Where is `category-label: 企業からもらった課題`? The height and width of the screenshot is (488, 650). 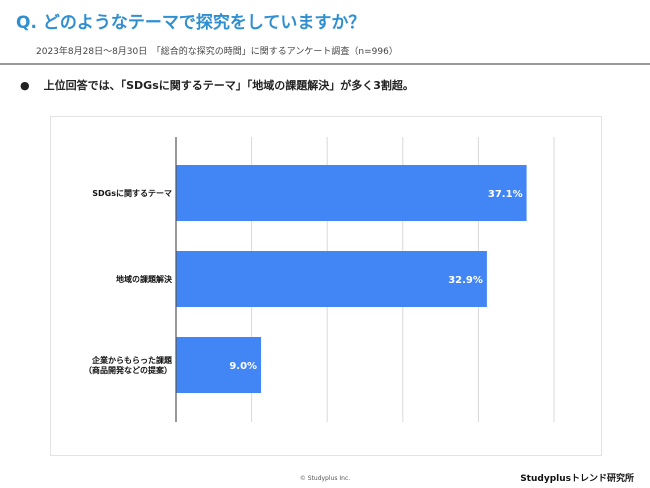 category-label: 企業からもらった課題 is located at coordinates (132, 360).